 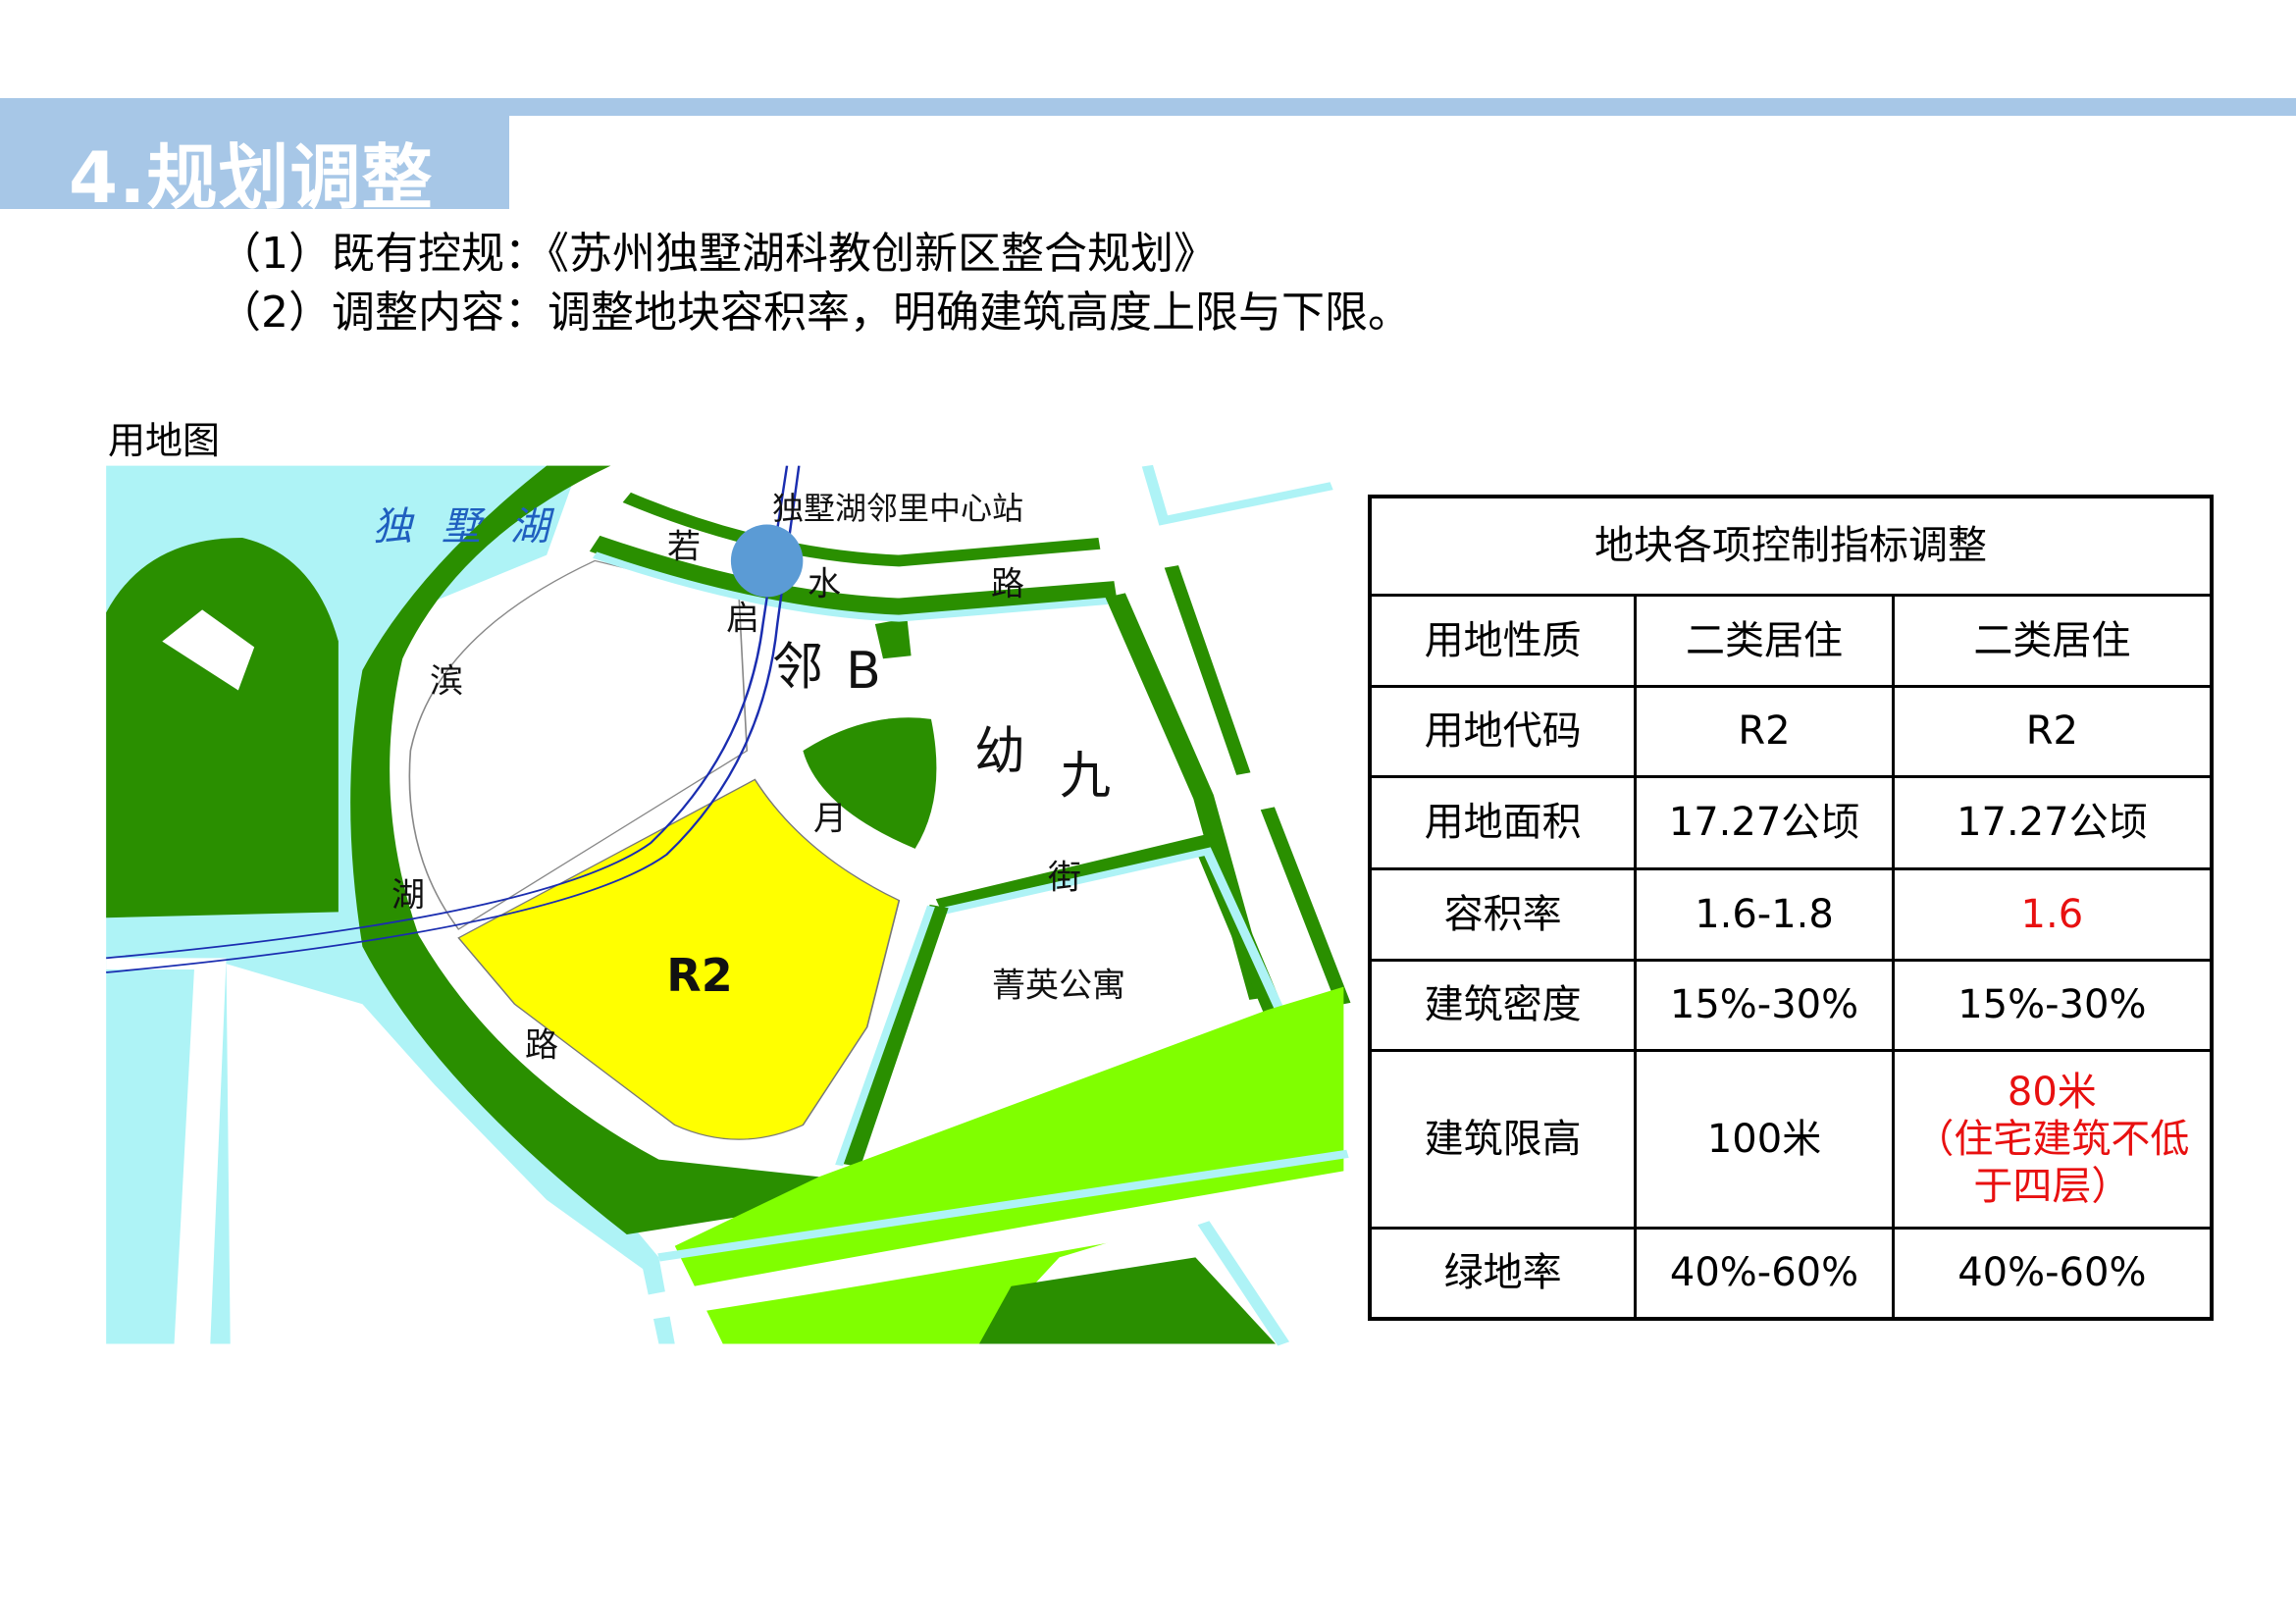 I want to click on park-green, so click(x=1009, y=1165).